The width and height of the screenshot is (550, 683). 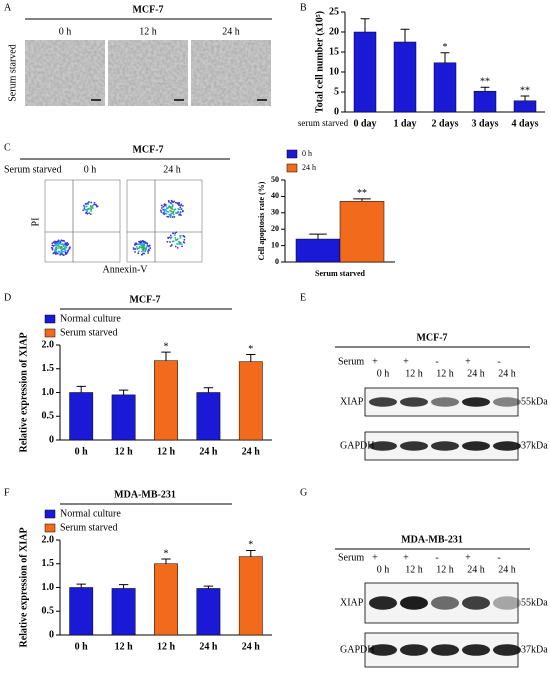 What do you see at coordinates (383, 373) in the screenshot?
I see `time-label: 0 h` at bounding box center [383, 373].